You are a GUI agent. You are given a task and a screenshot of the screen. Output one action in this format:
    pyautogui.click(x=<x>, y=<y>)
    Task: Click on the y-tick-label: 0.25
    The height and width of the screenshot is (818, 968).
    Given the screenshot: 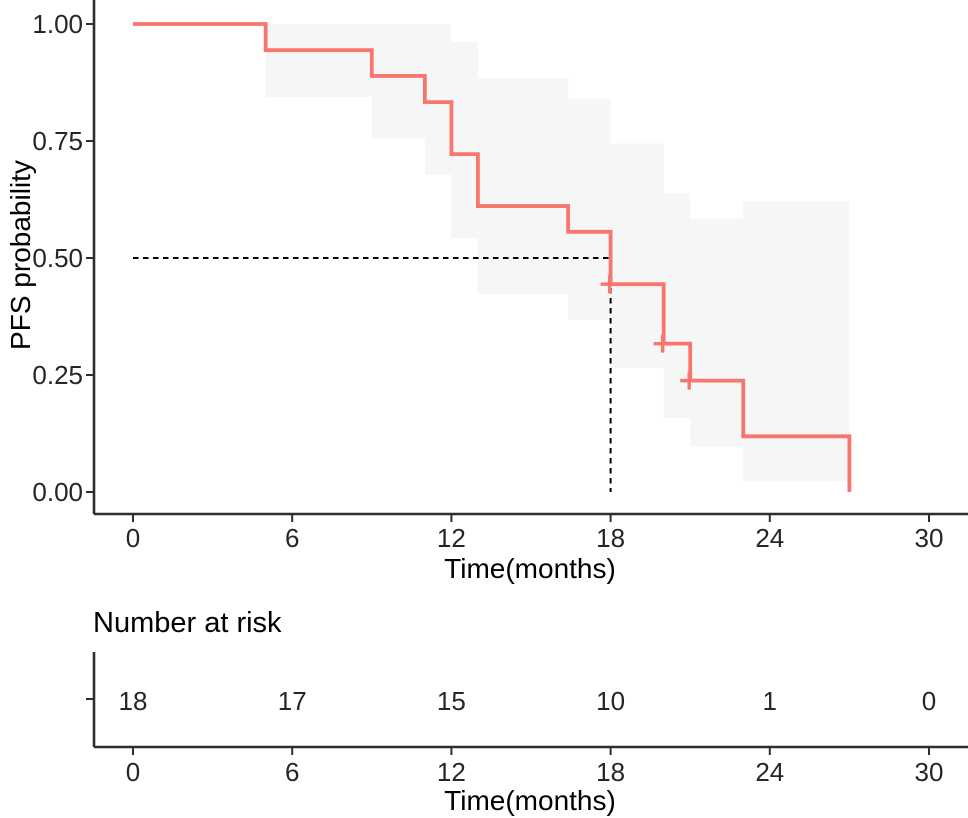 What is the action you would take?
    pyautogui.click(x=57, y=375)
    